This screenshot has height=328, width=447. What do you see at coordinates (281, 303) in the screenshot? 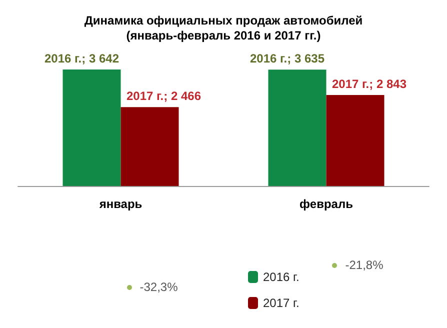
I see `legend-label: 2017 г.` at bounding box center [281, 303].